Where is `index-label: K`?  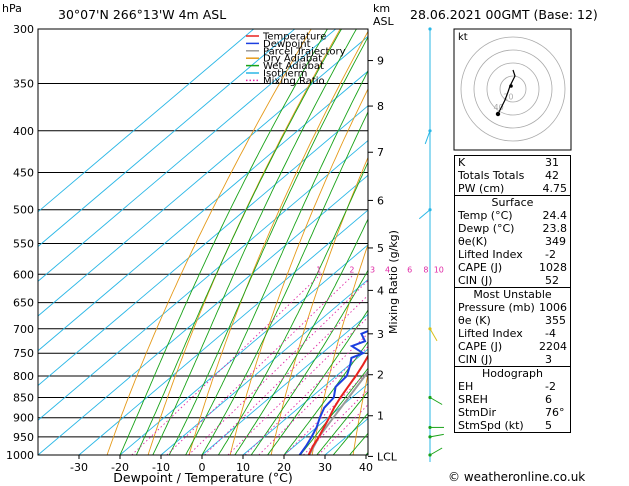
index-label: K is located at coordinates (462, 162).